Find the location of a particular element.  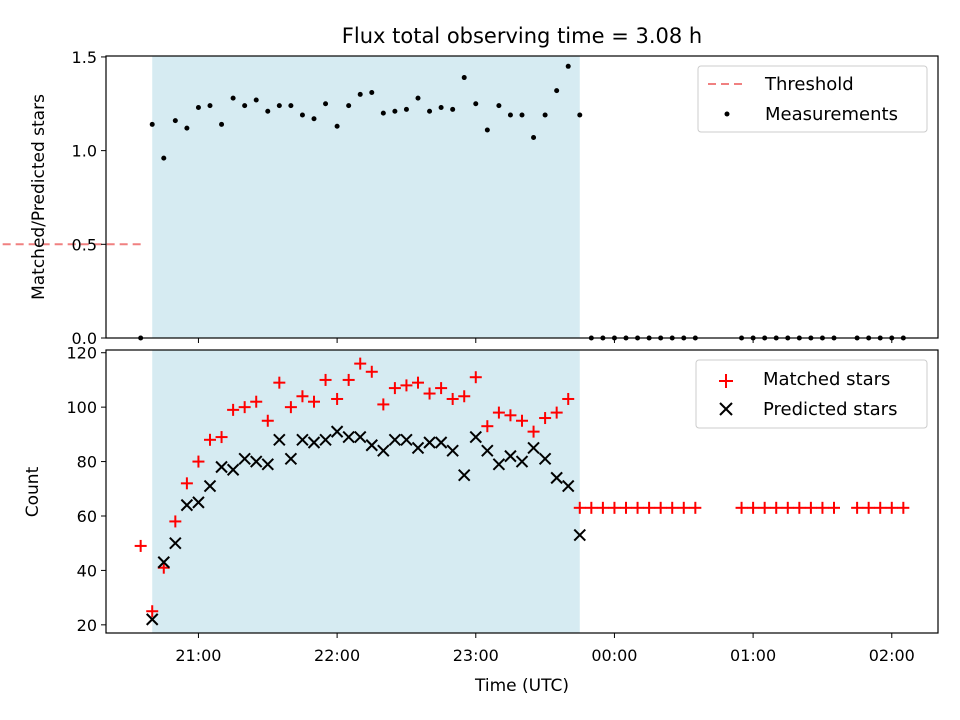

y-tick-label: 20 is located at coordinates (87, 625).